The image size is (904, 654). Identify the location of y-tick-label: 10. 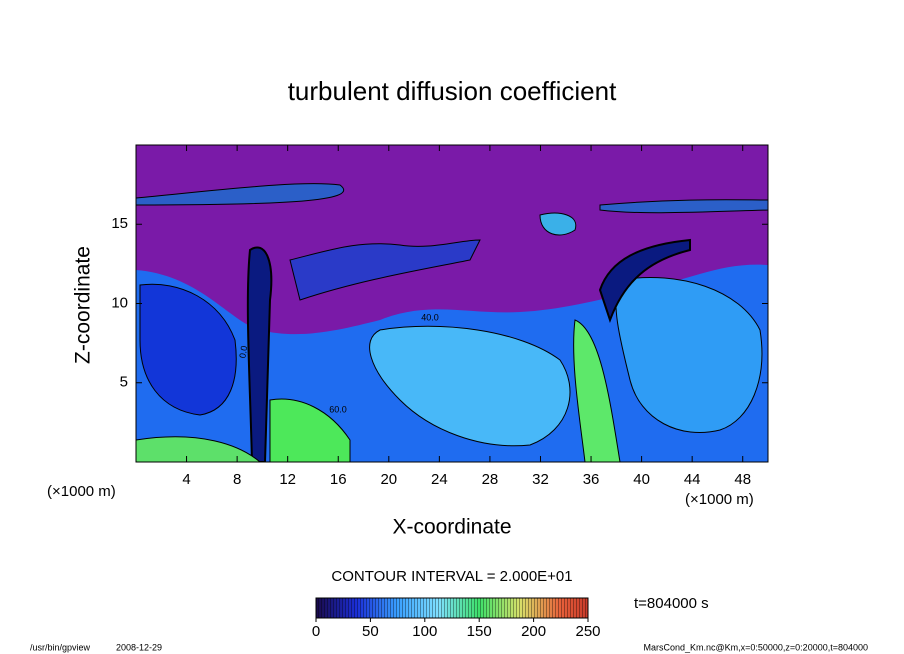
(119, 302).